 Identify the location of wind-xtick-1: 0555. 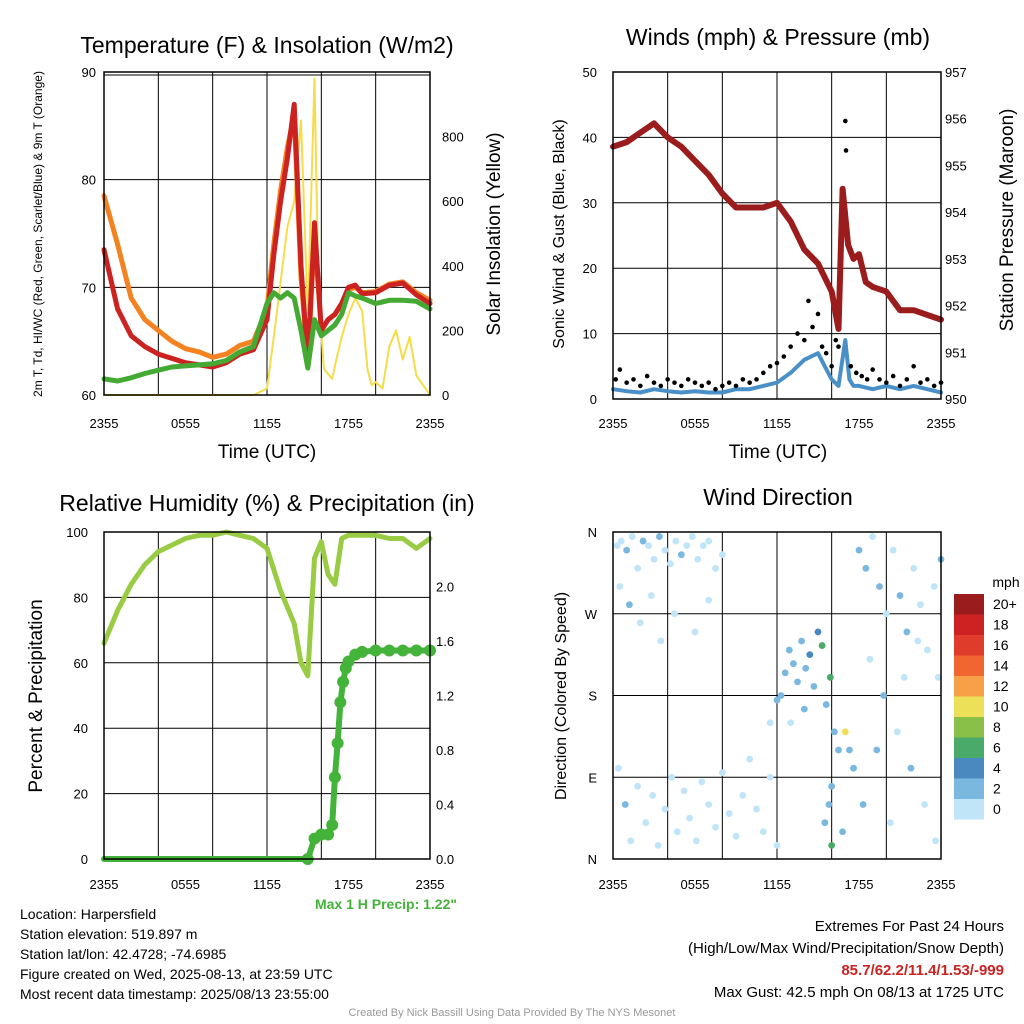
(695, 423).